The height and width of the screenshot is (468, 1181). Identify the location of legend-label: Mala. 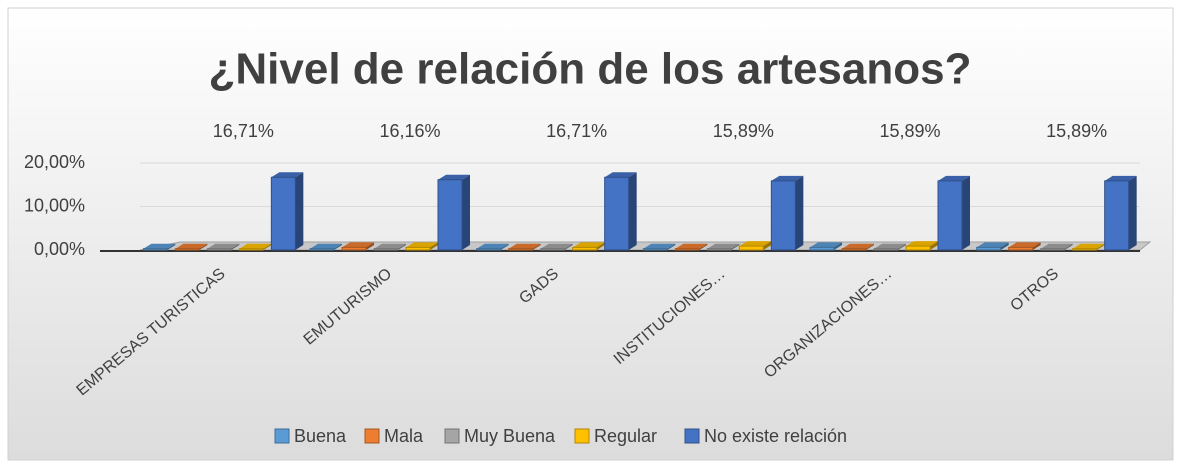
(404, 436).